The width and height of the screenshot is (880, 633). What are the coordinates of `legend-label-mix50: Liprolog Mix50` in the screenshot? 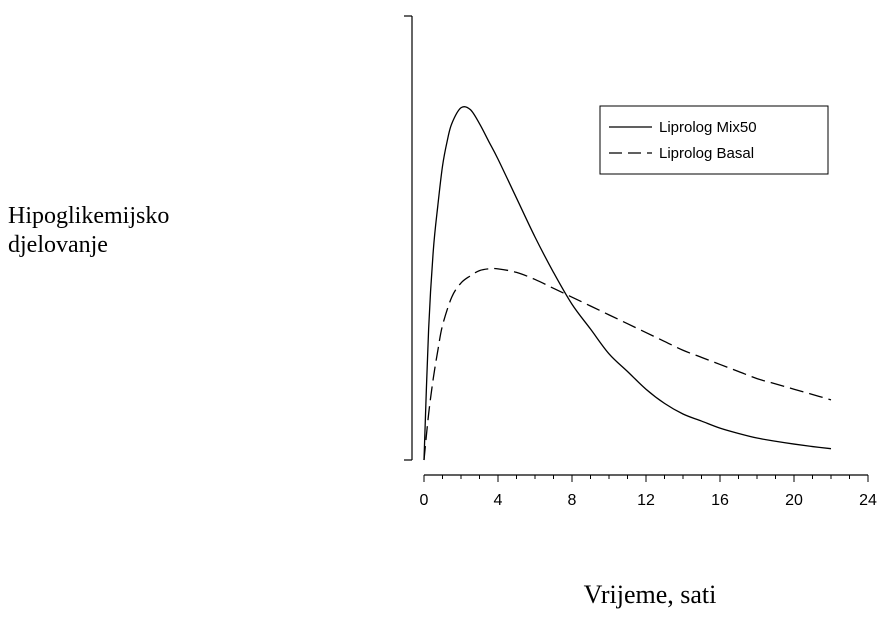 It's located at (708, 127).